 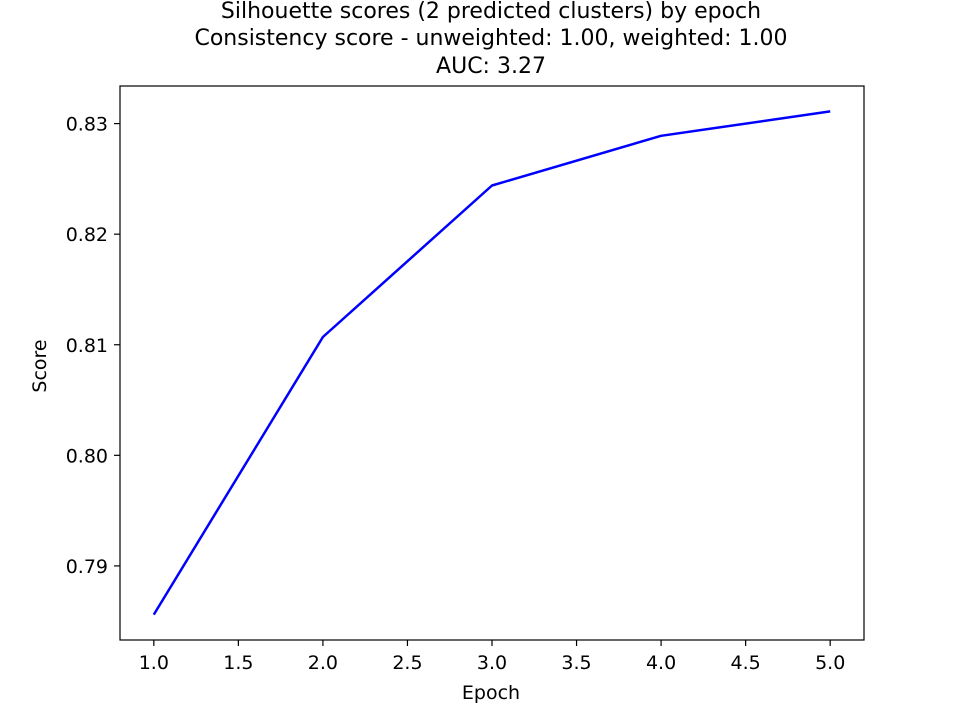 I want to click on y-tick-label: 0.83, so click(x=87, y=125).